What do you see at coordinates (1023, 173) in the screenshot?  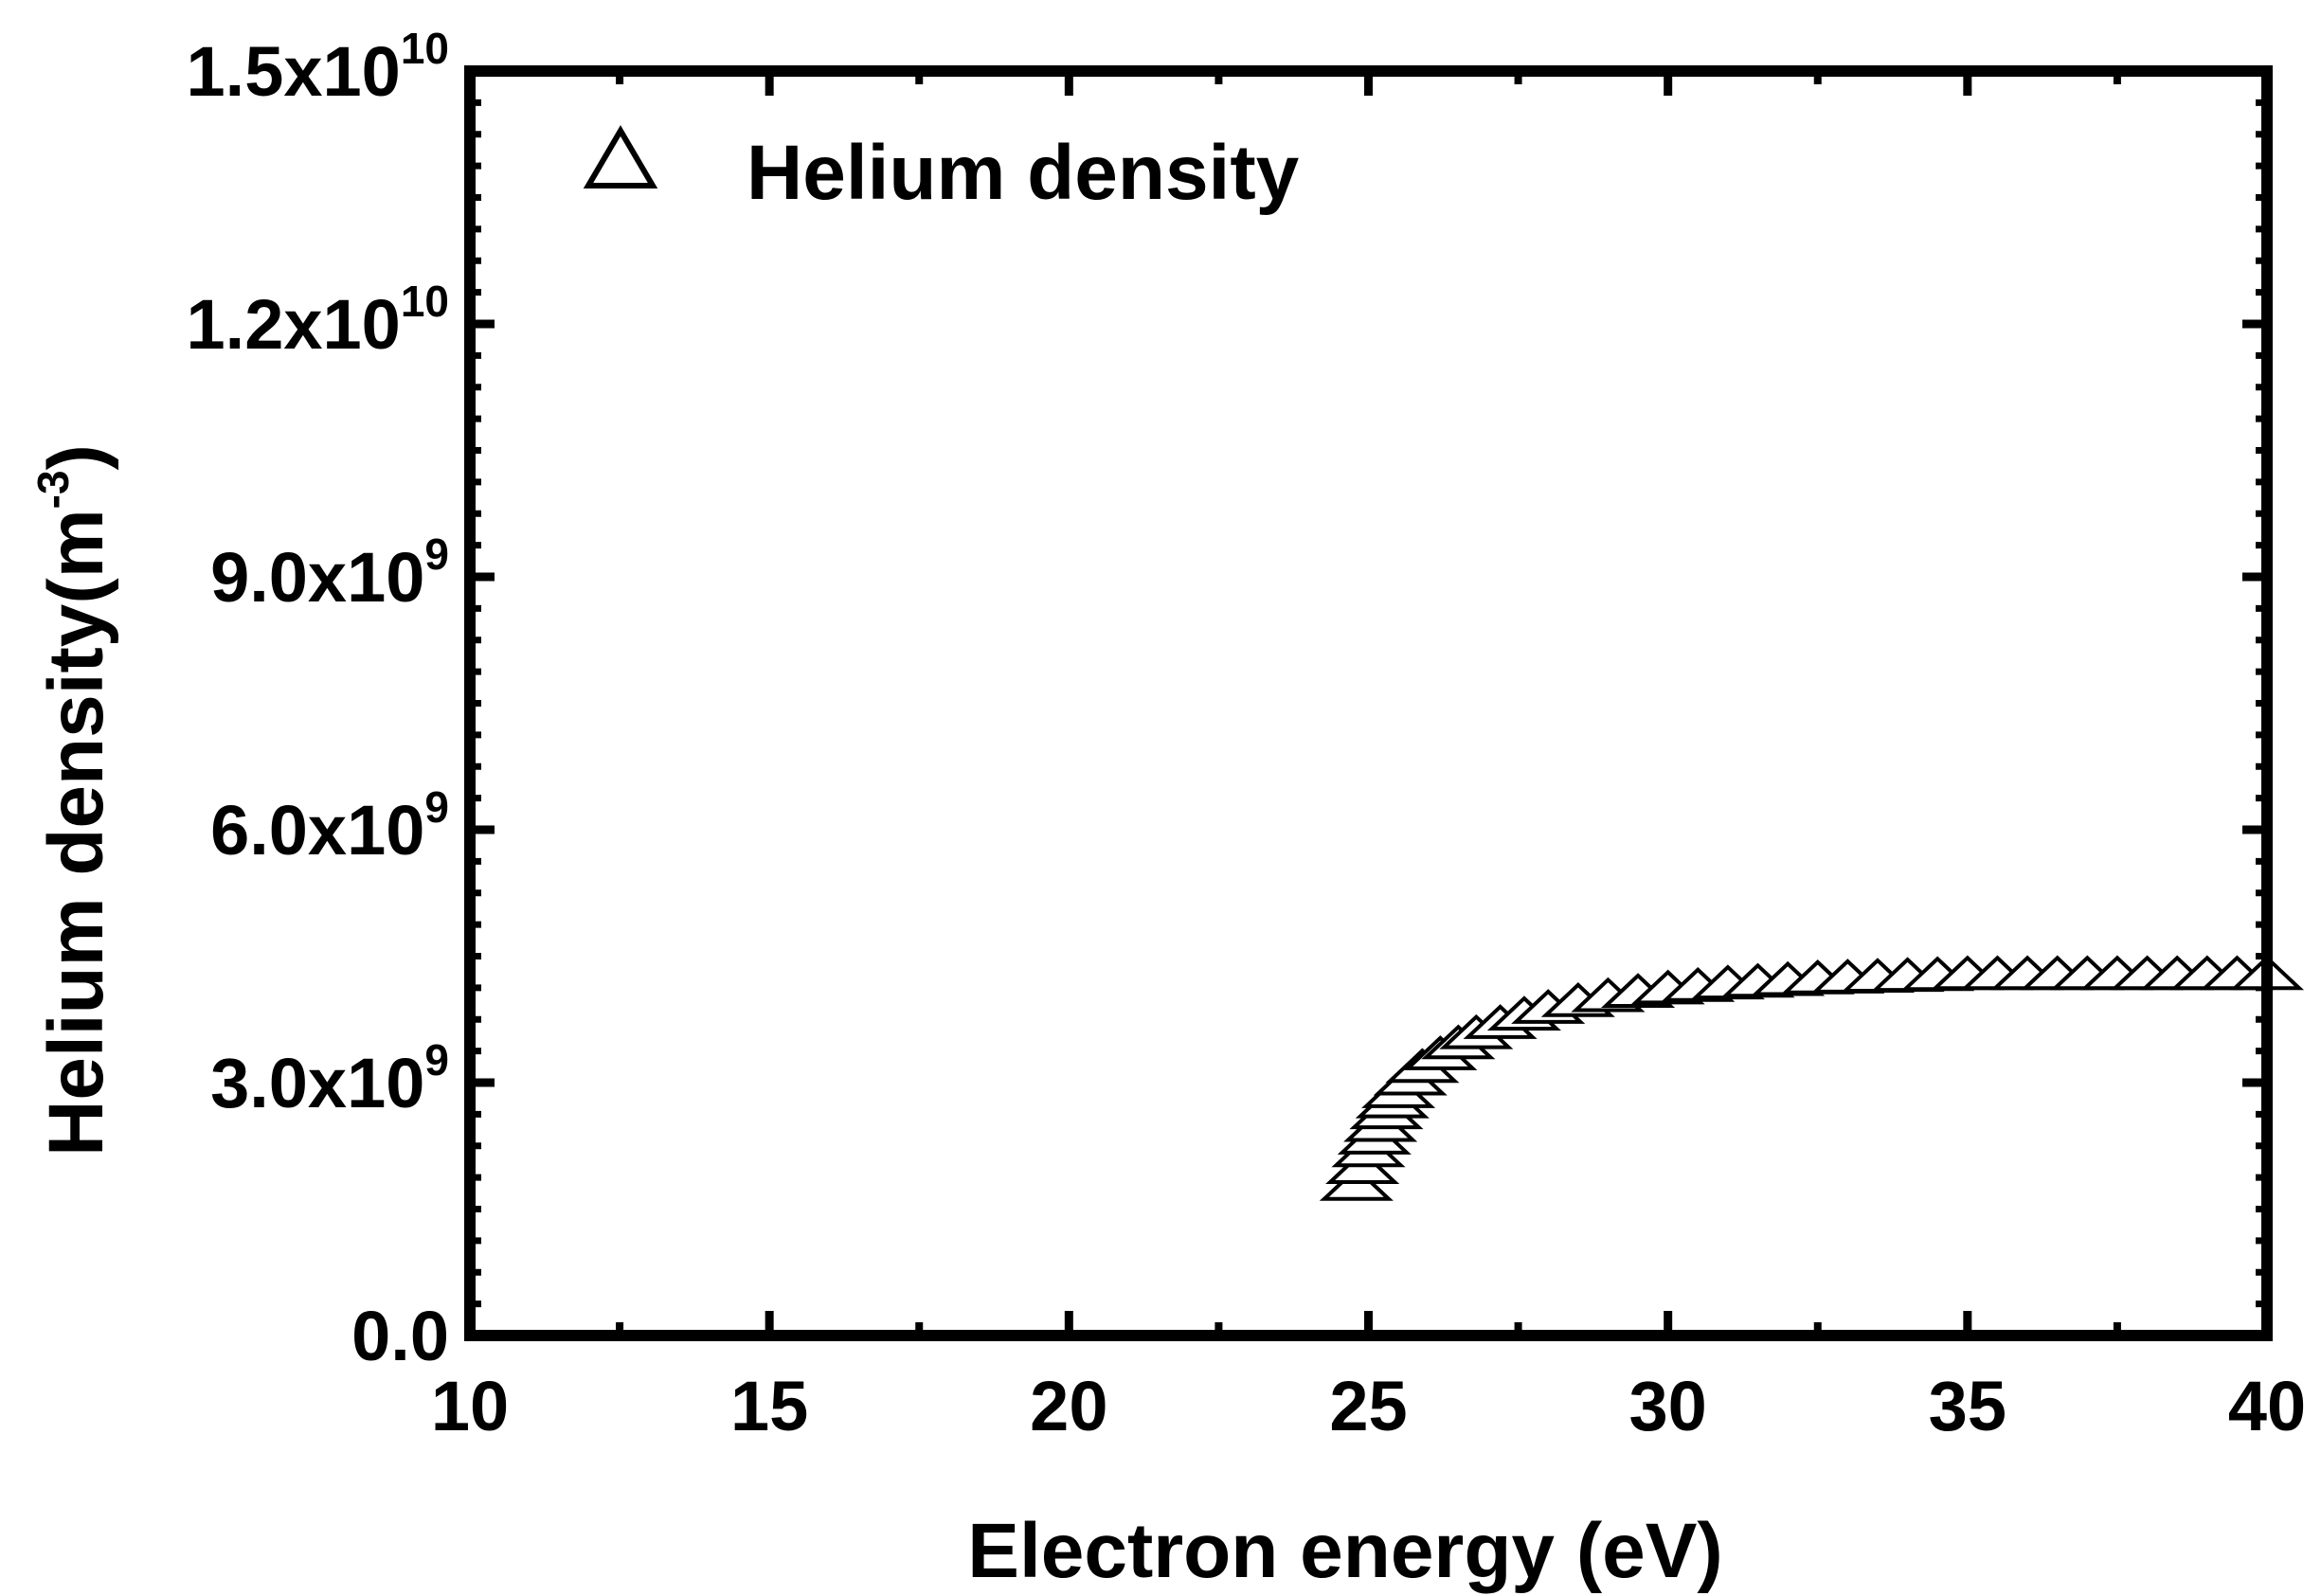 I see `legend-label: Helium density` at bounding box center [1023, 173].